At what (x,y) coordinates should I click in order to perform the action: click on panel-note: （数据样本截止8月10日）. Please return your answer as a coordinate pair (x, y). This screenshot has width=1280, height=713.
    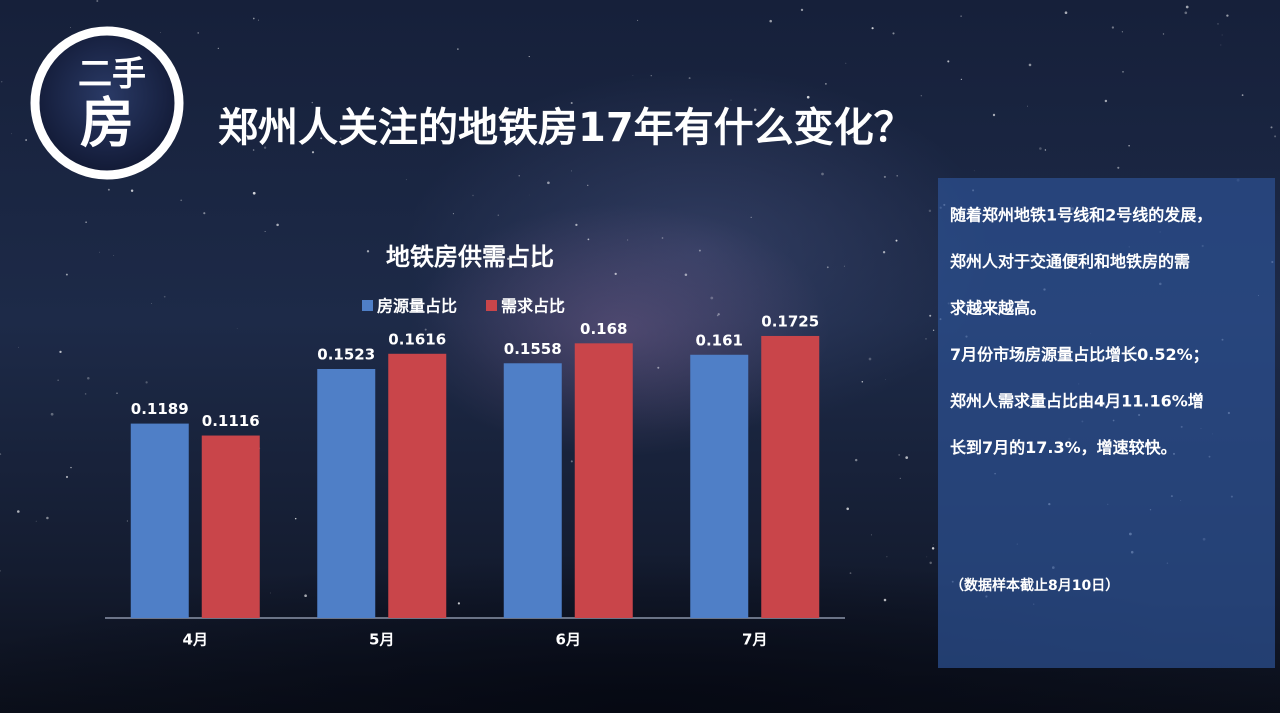
    Looking at the image, I should click on (1034, 585).